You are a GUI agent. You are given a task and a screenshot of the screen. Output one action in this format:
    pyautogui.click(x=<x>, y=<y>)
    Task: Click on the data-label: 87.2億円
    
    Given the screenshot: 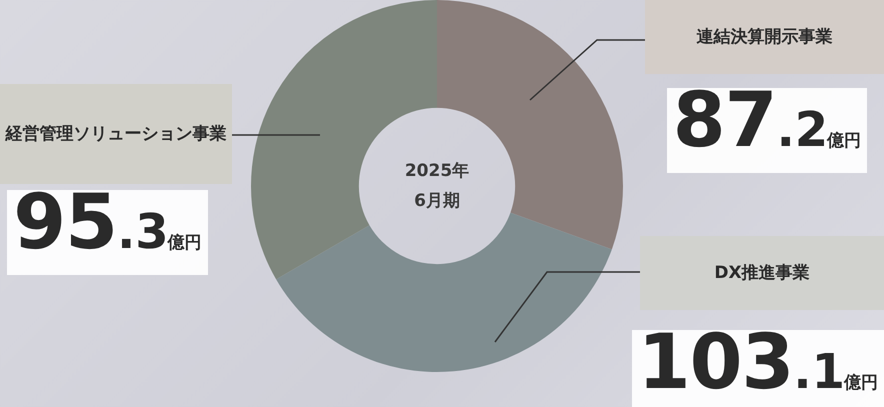 What is the action you would take?
    pyautogui.click(x=767, y=119)
    